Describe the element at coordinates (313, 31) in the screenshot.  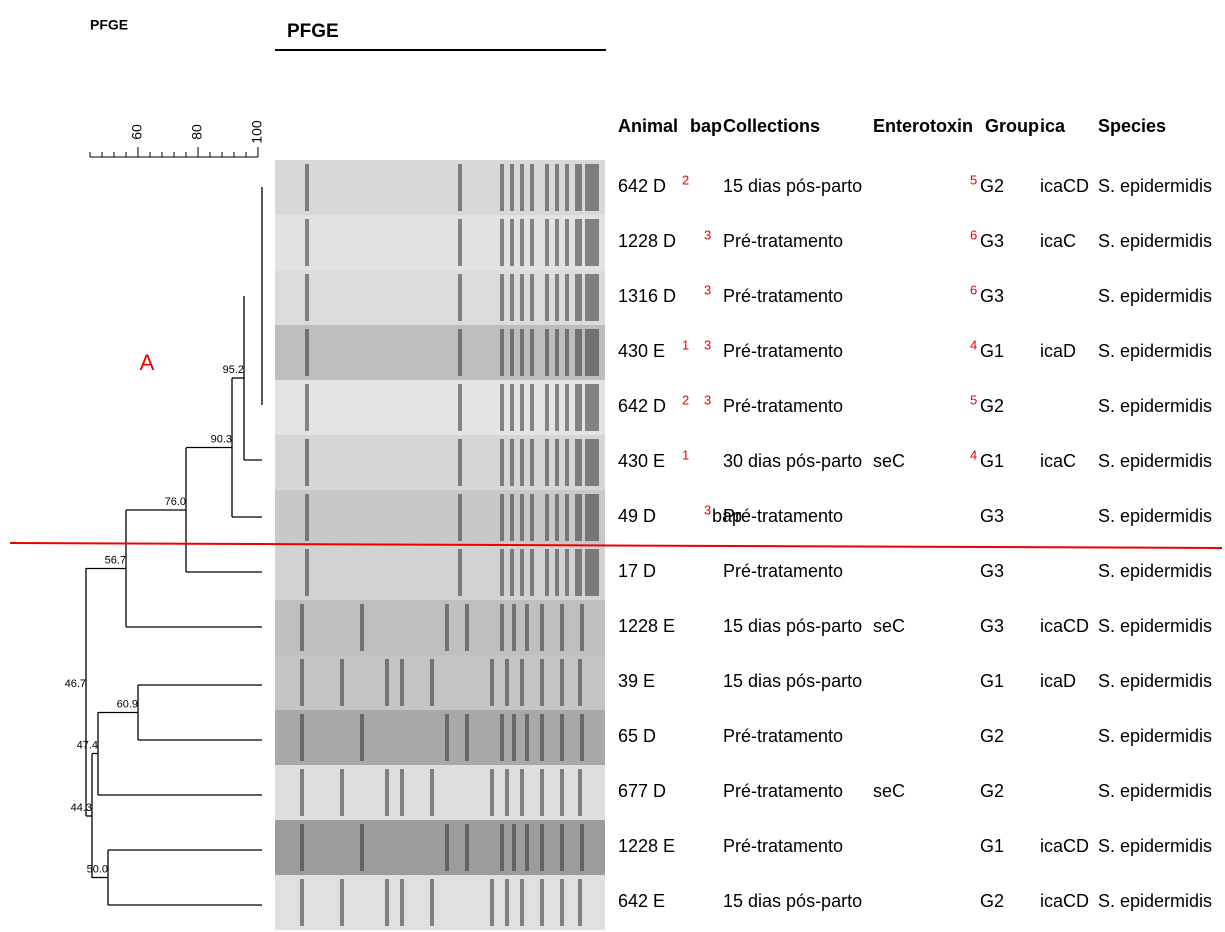
I see `title-gel: PFGE` at that location.